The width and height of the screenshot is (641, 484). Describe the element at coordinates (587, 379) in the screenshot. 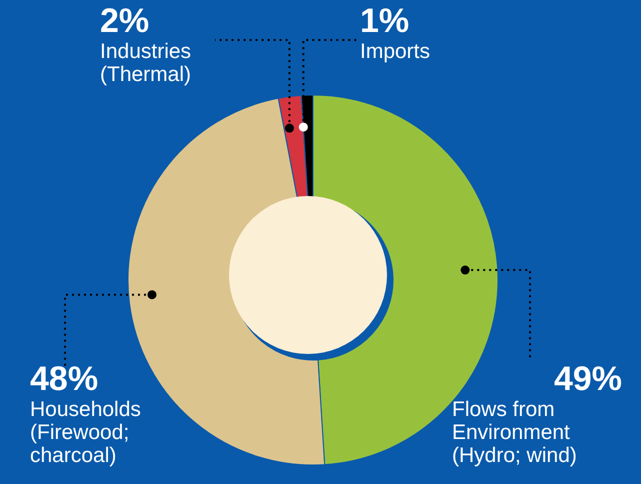

I see `data-label: 49%` at that location.